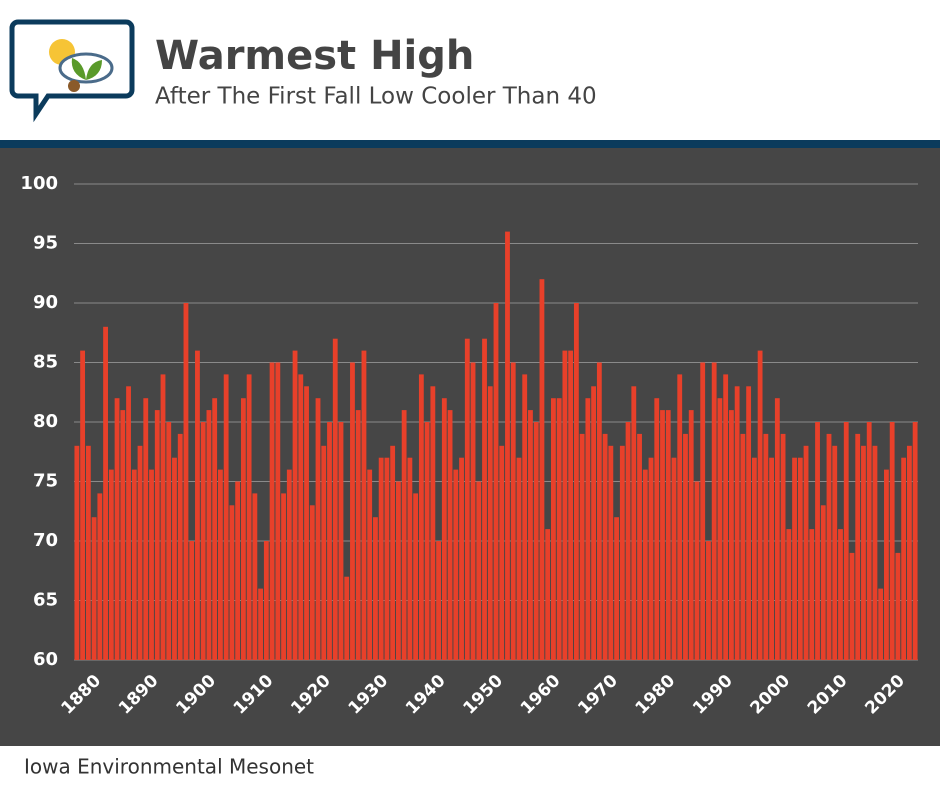 The width and height of the screenshot is (940, 788). What do you see at coordinates (39, 183) in the screenshot?
I see `y-tick-label: 100` at bounding box center [39, 183].